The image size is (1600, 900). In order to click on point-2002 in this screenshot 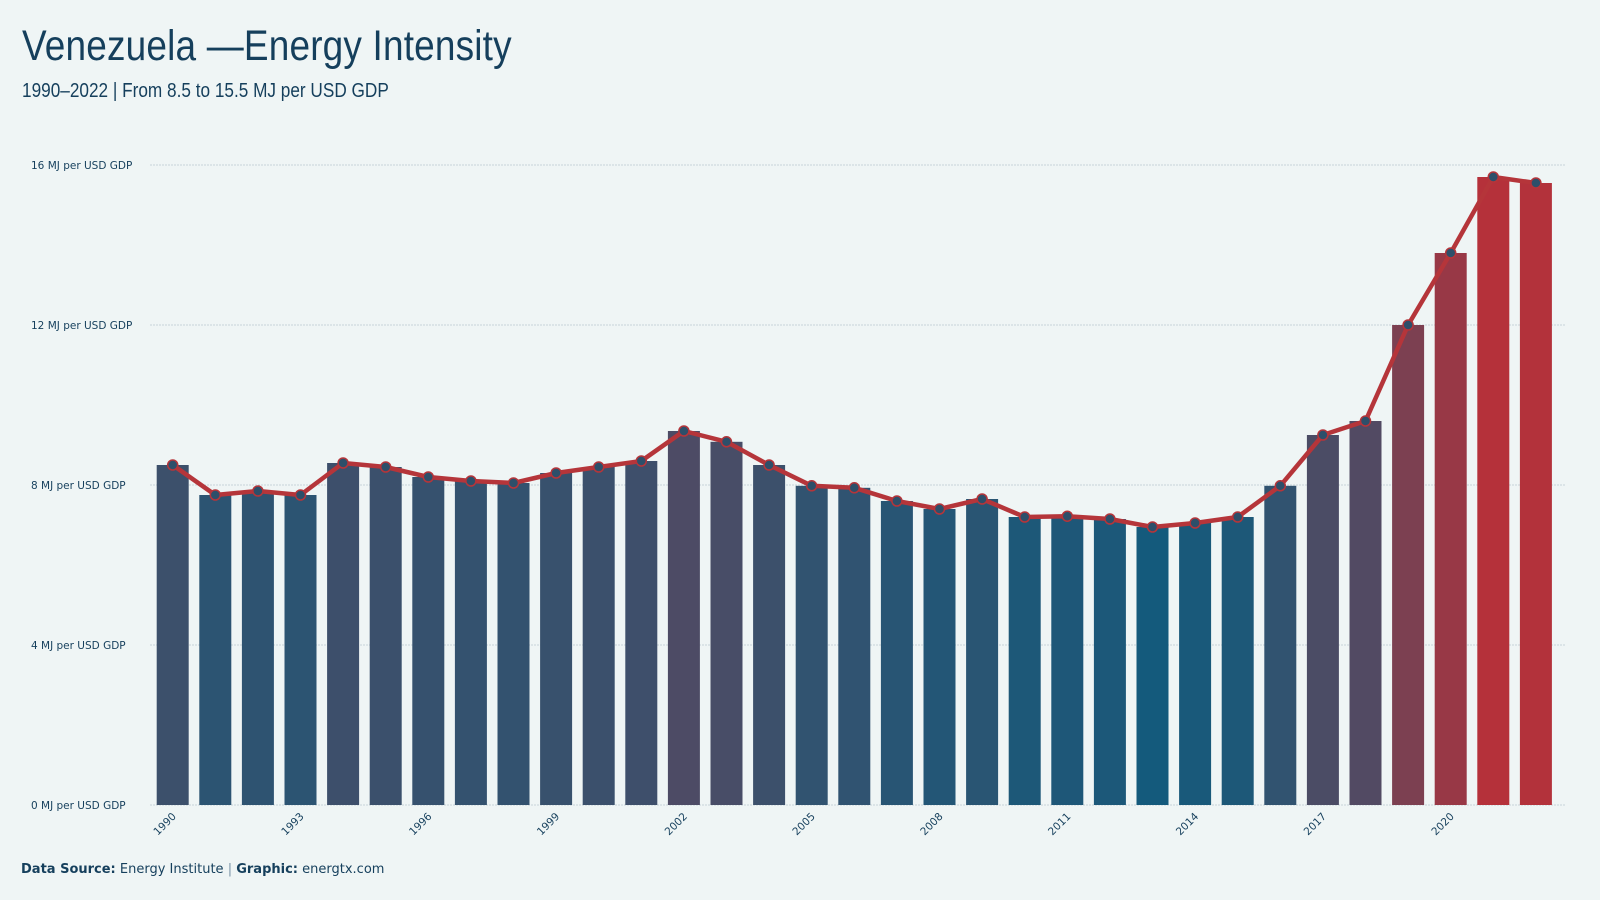, I will do `click(684, 431)`.